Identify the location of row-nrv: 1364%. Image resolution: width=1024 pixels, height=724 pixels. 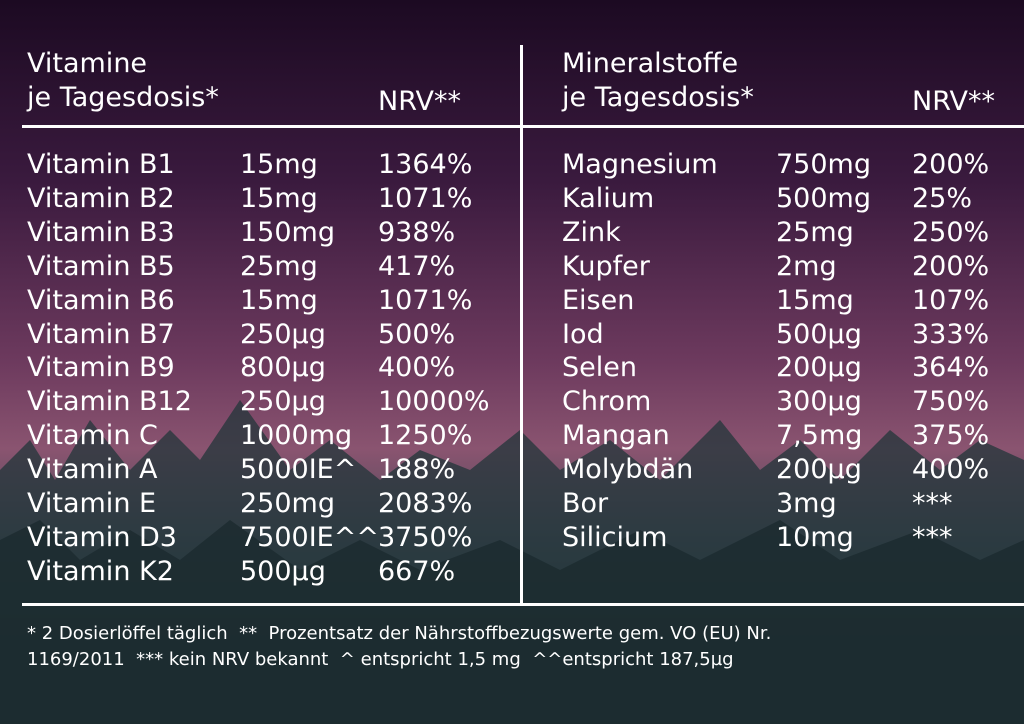
(425, 164).